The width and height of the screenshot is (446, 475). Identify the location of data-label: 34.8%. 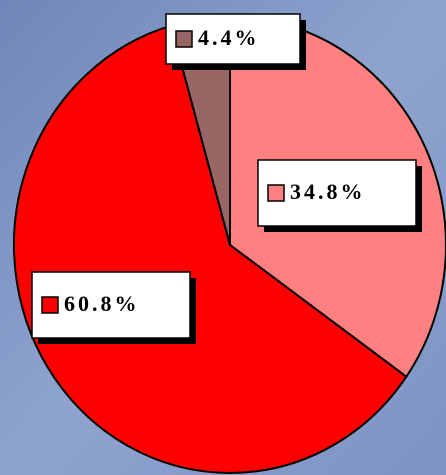
(328, 191).